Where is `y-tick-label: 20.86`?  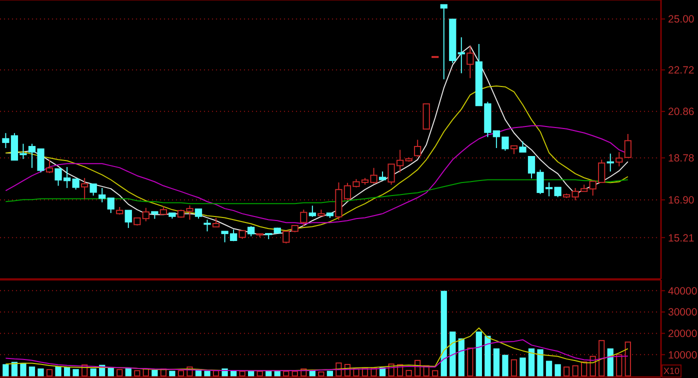 y-tick-label: 20.86 is located at coordinates (681, 112).